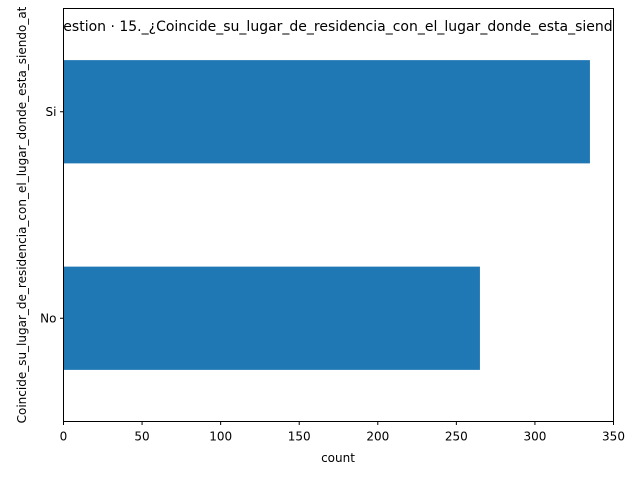 The width and height of the screenshot is (640, 480). Describe the element at coordinates (271, 318) in the screenshot. I see `bar-no` at that location.